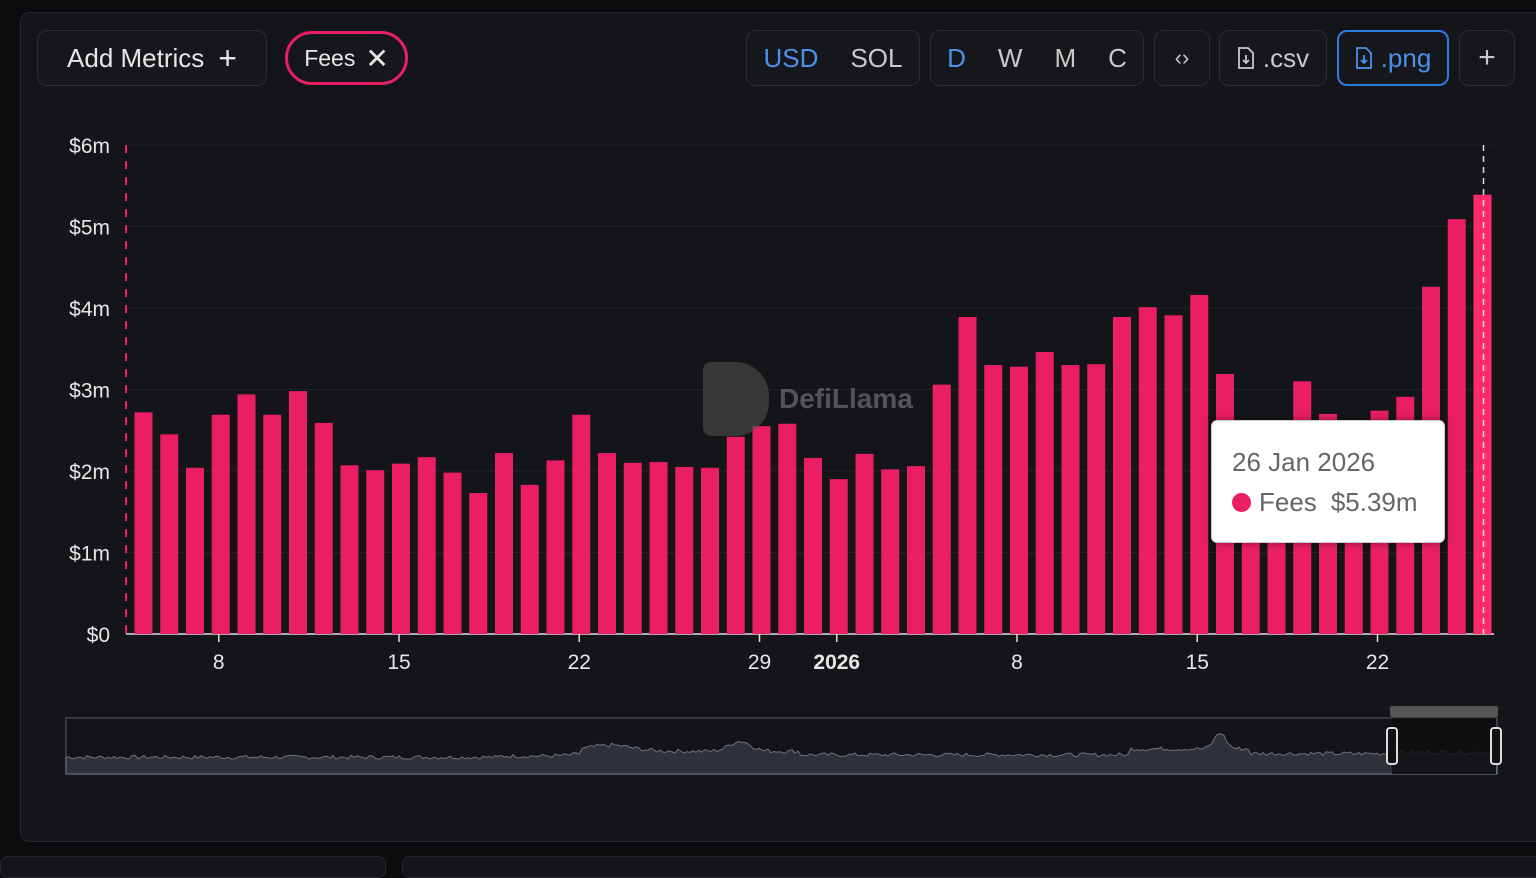 The width and height of the screenshot is (1536, 878). I want to click on interval-toggle: D W M C, so click(1037, 58).